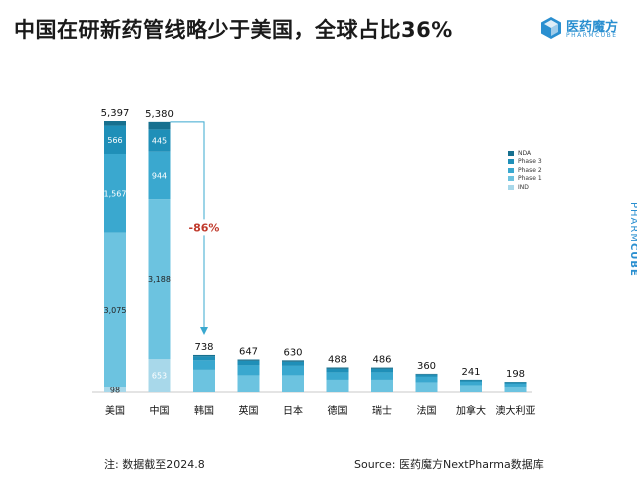 The width and height of the screenshot is (640, 480). What do you see at coordinates (551, 28) in the screenshot?
I see `cube-logo-icon` at bounding box center [551, 28].